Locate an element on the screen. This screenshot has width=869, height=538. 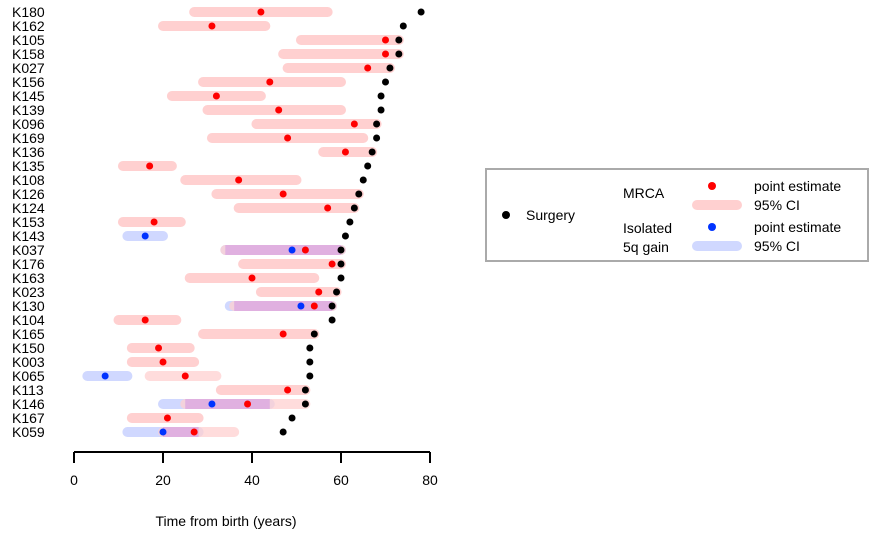
mrca-point-K146 is located at coordinates (248, 404).